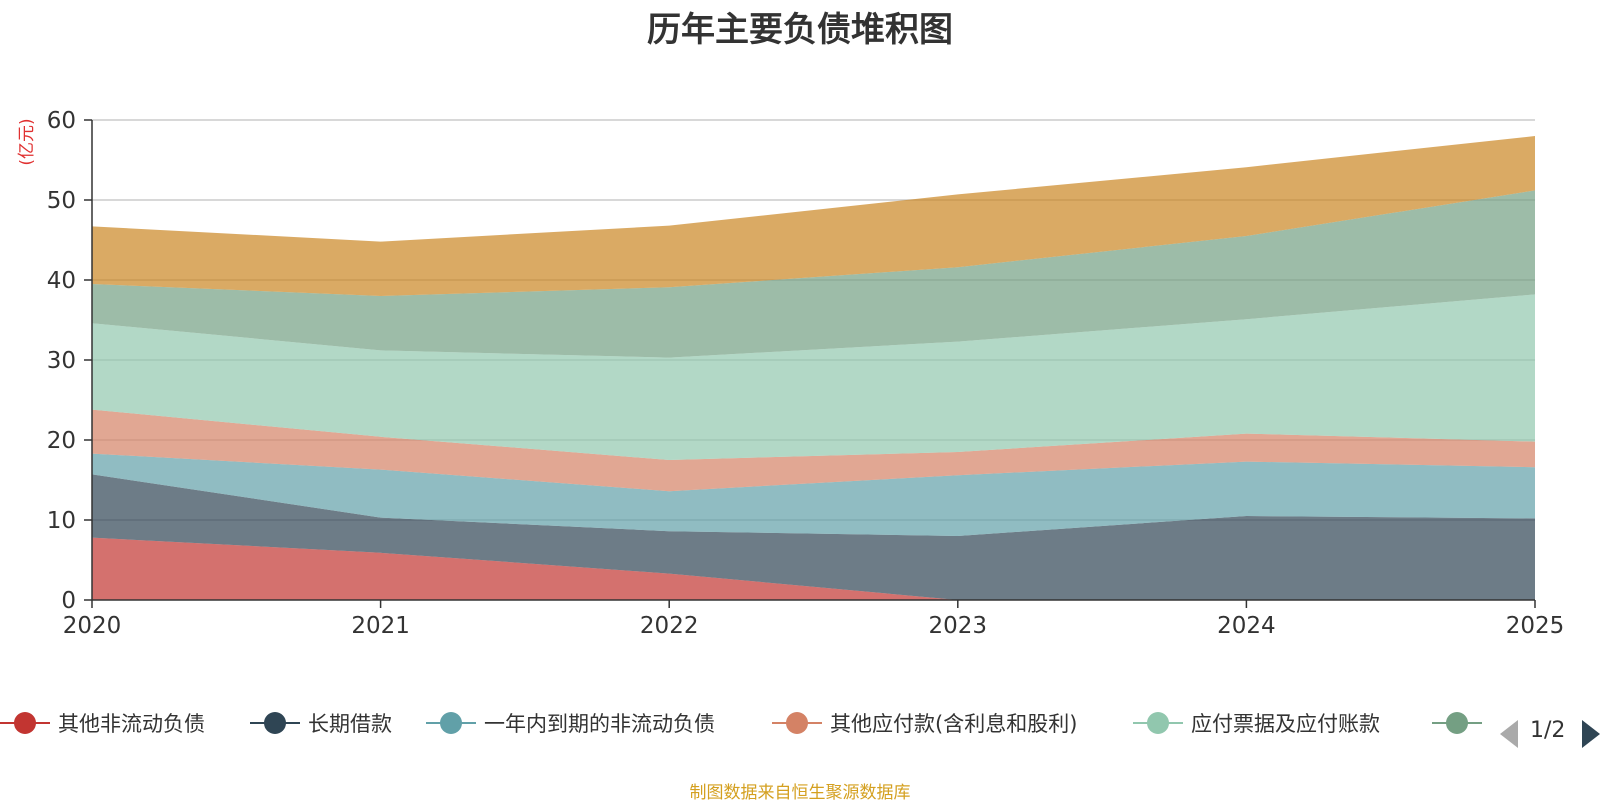 This screenshot has width=1600, height=803. I want to click on legend-item, so click(1457, 723).